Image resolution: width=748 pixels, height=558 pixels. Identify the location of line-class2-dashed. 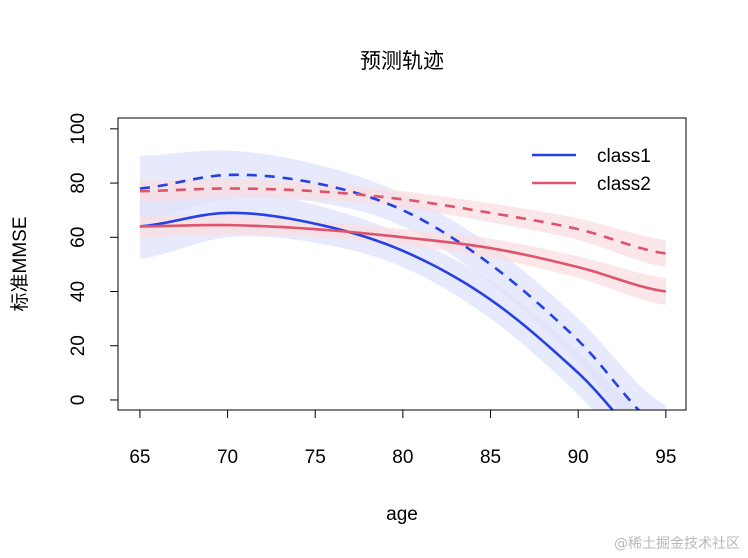
(403, 221).